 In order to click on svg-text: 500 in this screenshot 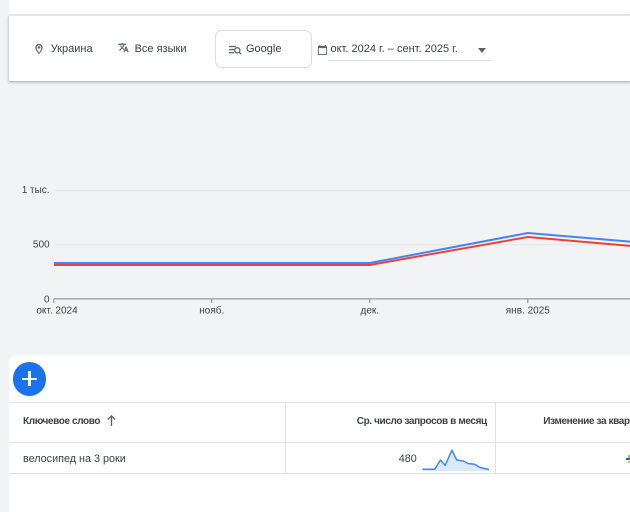, I will do `click(41, 245)`.